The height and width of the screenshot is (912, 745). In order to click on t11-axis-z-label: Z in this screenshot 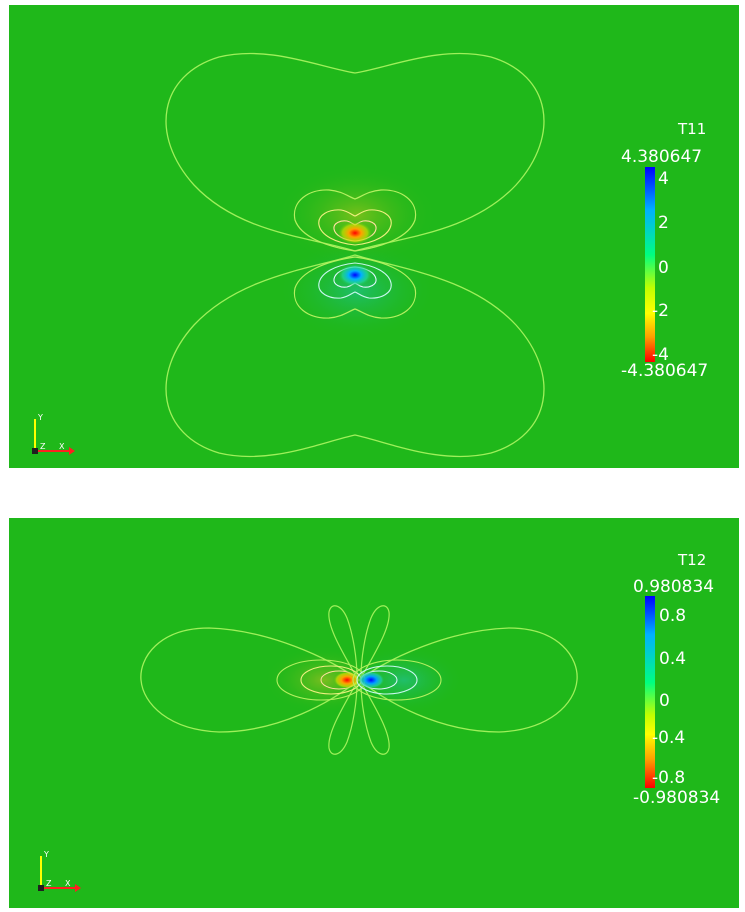, I will do `click(43, 446)`.